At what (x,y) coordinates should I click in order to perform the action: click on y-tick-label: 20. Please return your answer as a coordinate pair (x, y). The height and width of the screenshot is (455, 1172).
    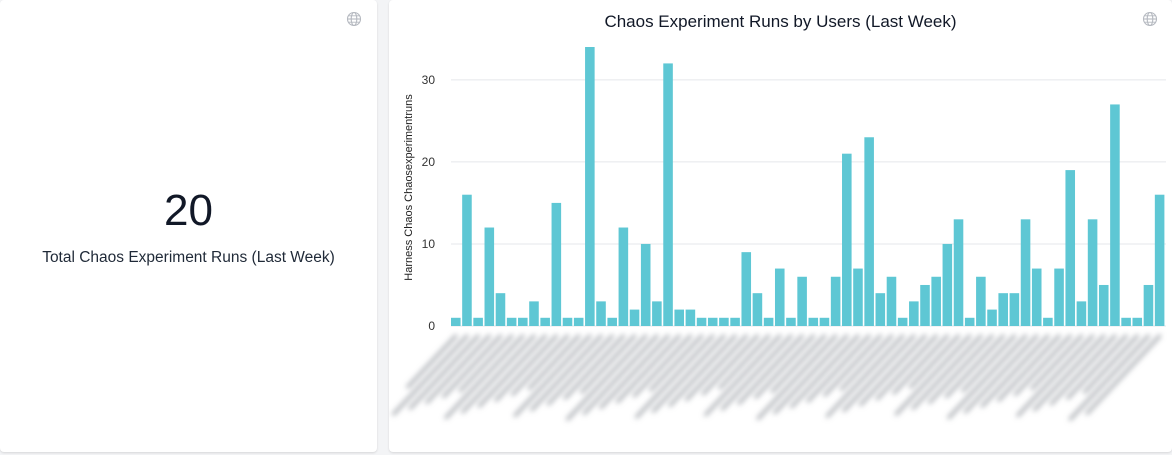
    Looking at the image, I should click on (429, 162).